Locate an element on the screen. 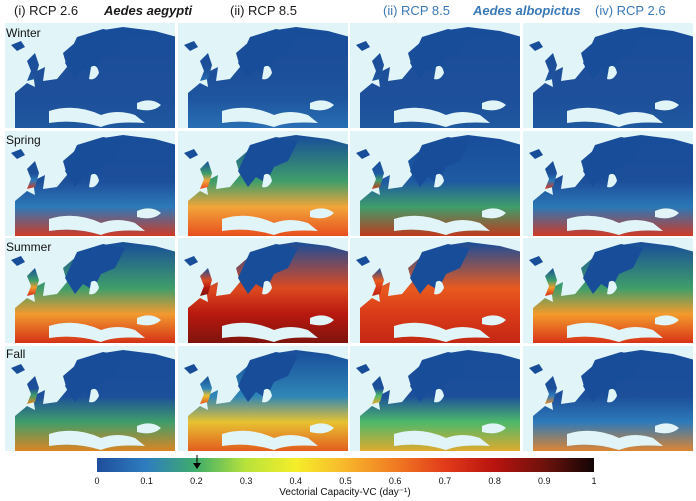 The image size is (696, 501). colorbar-tick-label: 0.6 is located at coordinates (395, 481).